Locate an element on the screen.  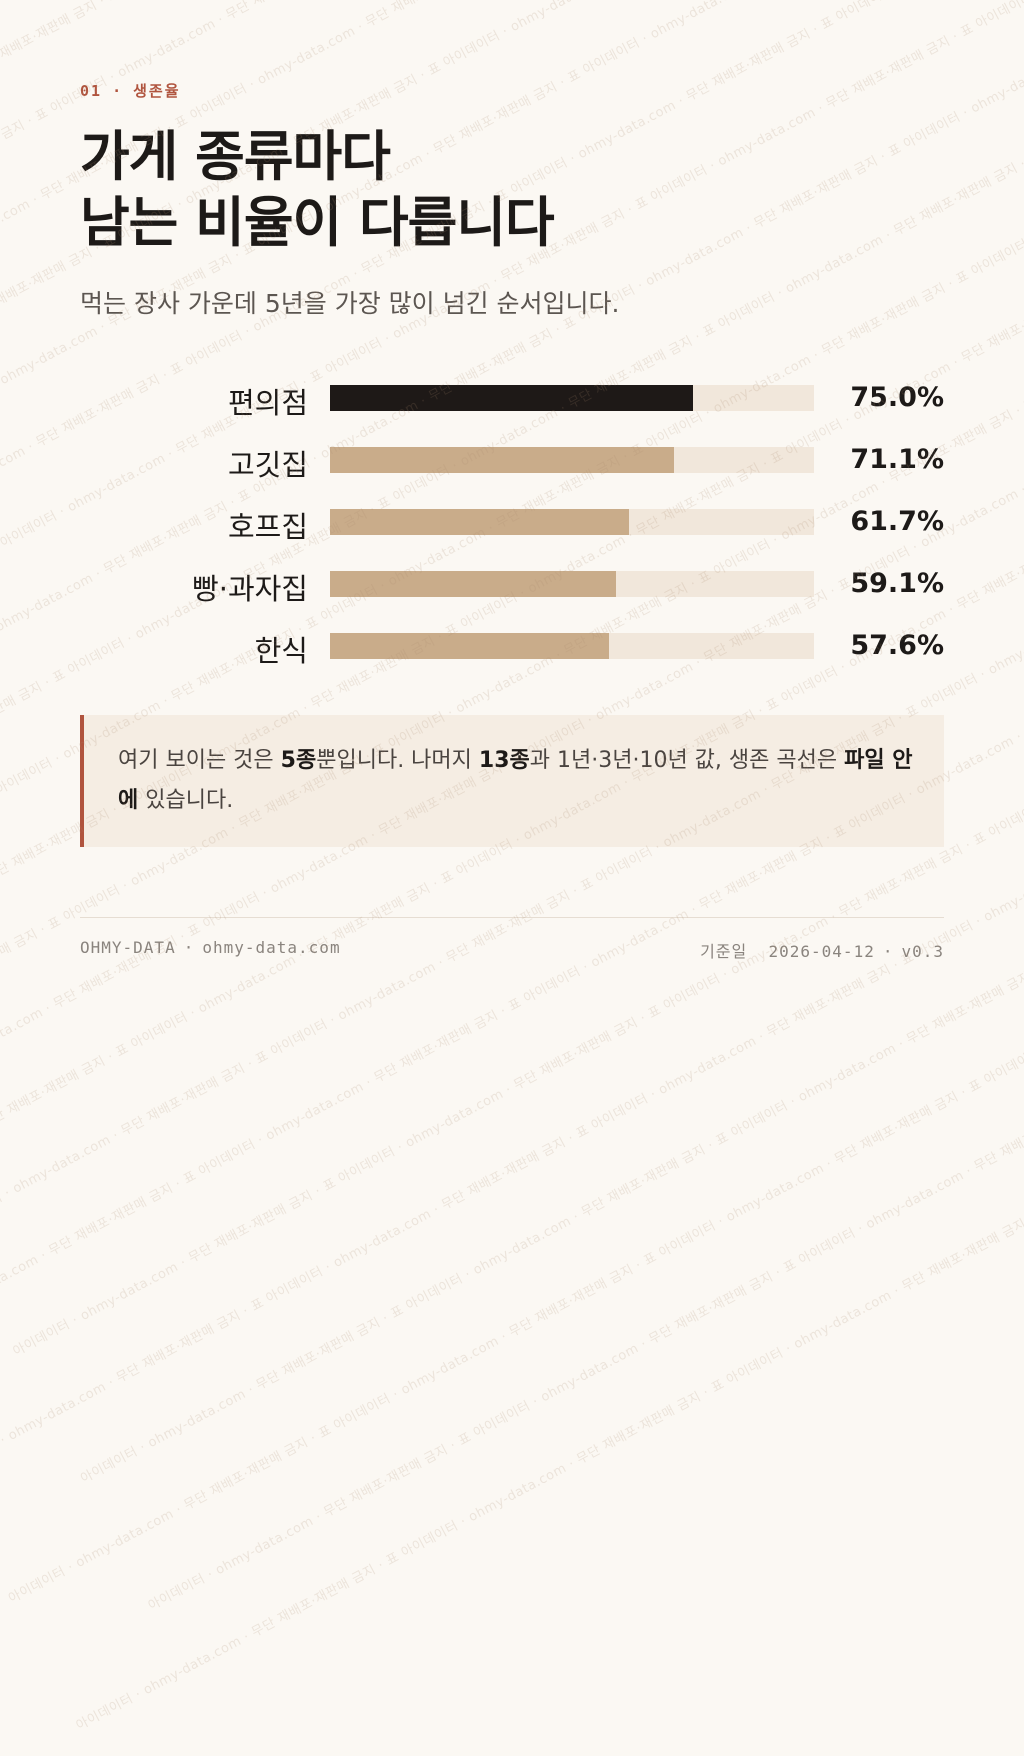
bar-row: 호프집 61.7% is located at coordinates (512, 523).